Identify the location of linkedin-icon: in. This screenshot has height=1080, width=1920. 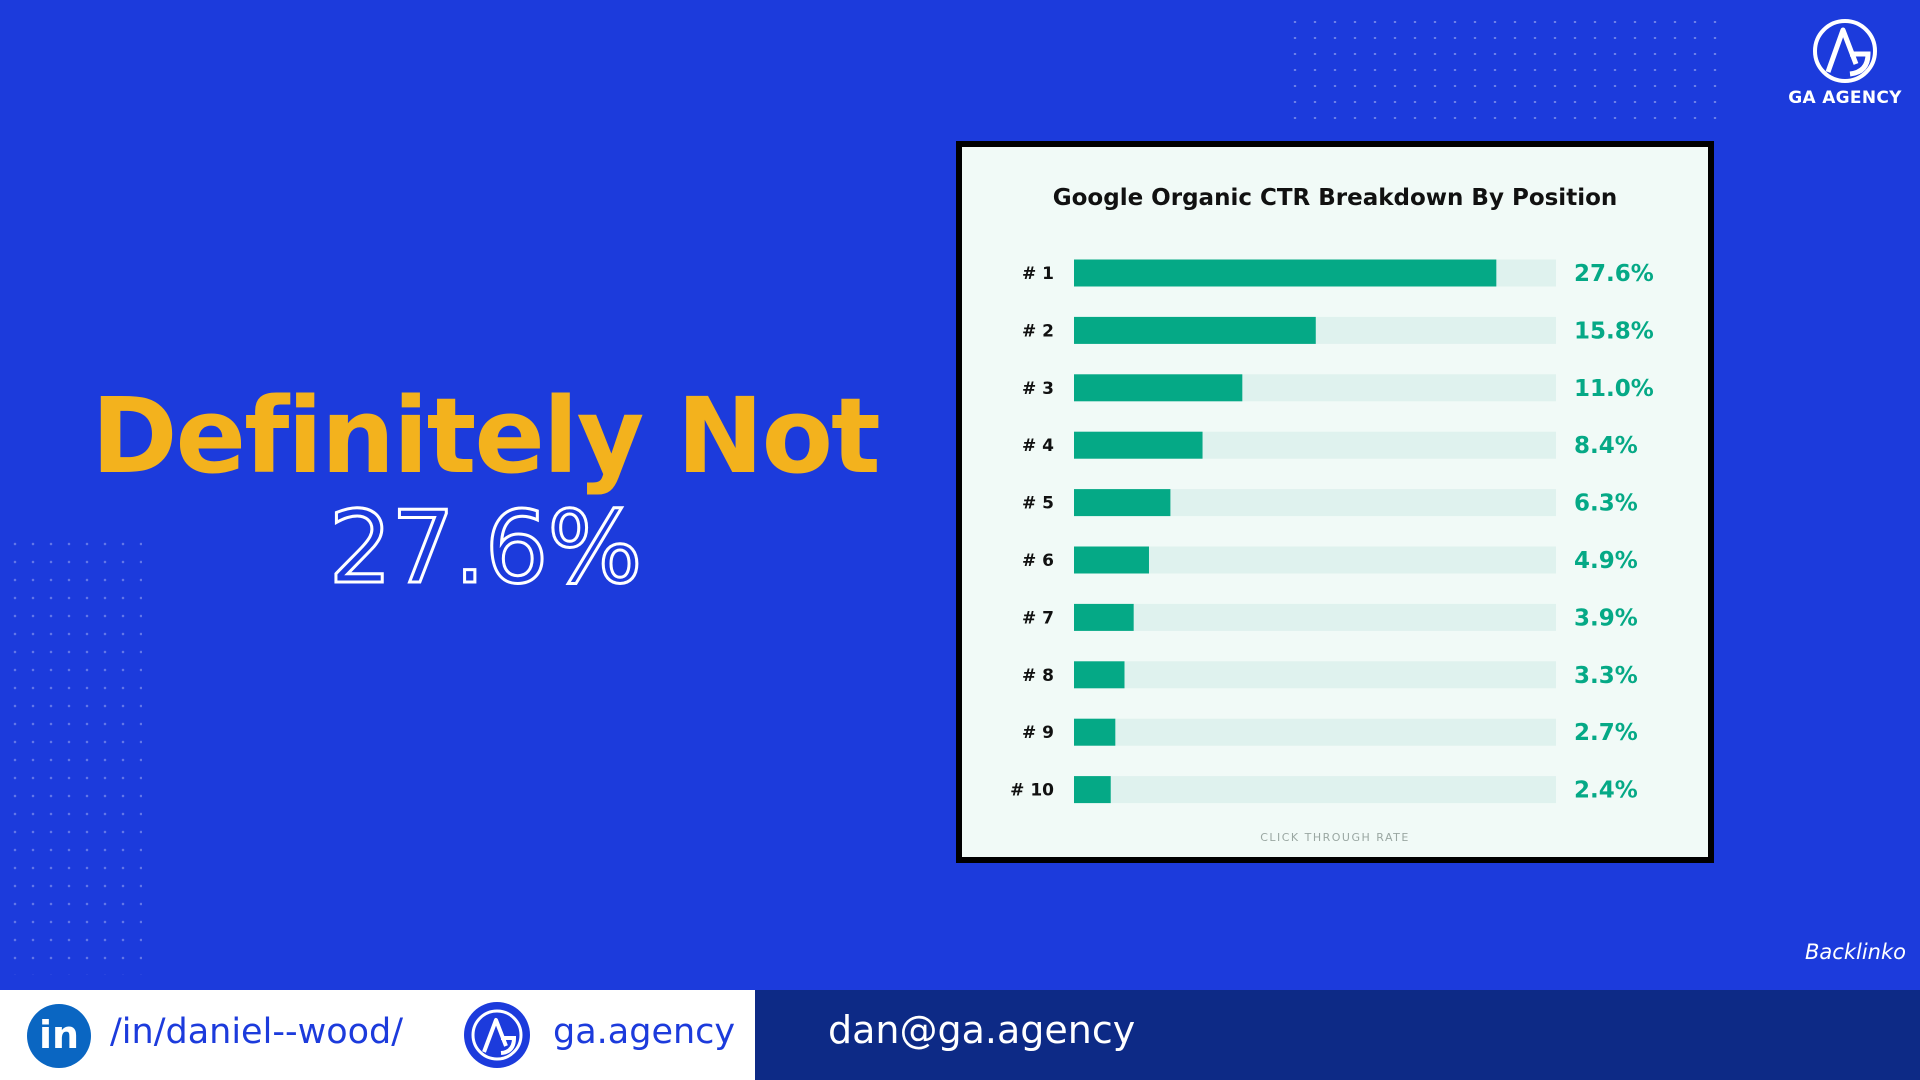
(59, 1036).